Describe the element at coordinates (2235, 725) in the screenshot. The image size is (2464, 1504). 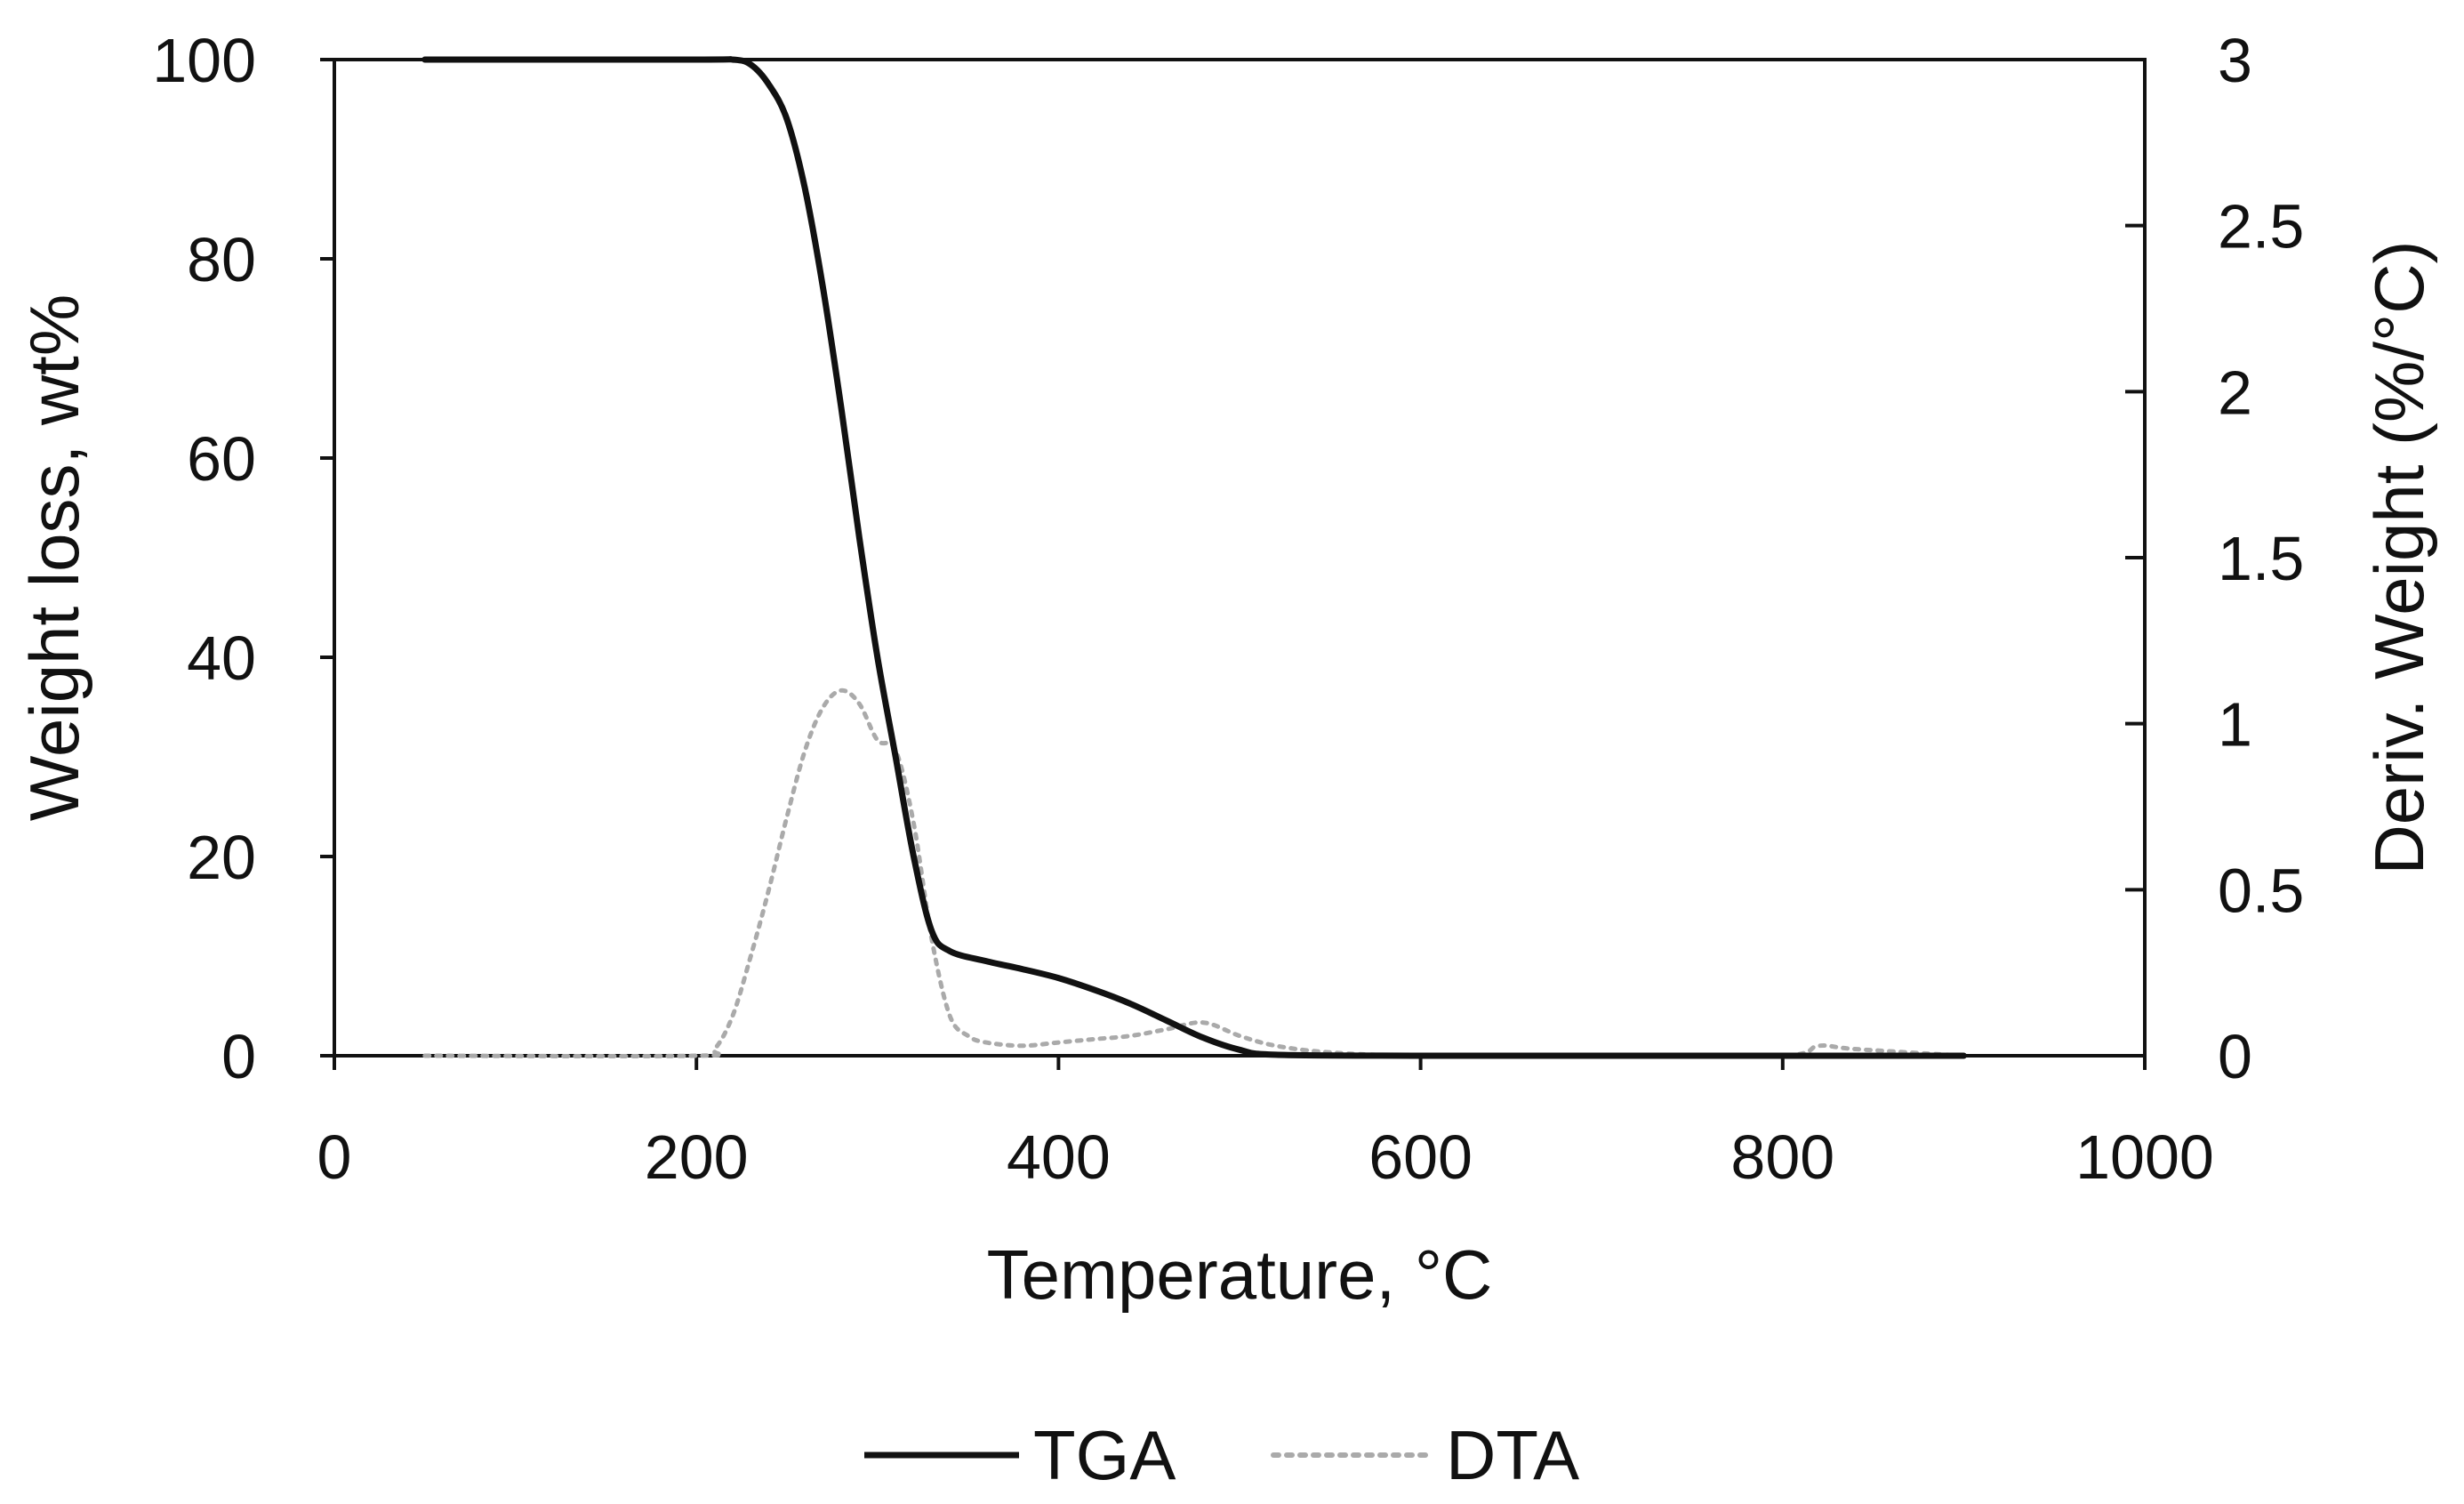
I see `y2-tick-label: 1` at that location.